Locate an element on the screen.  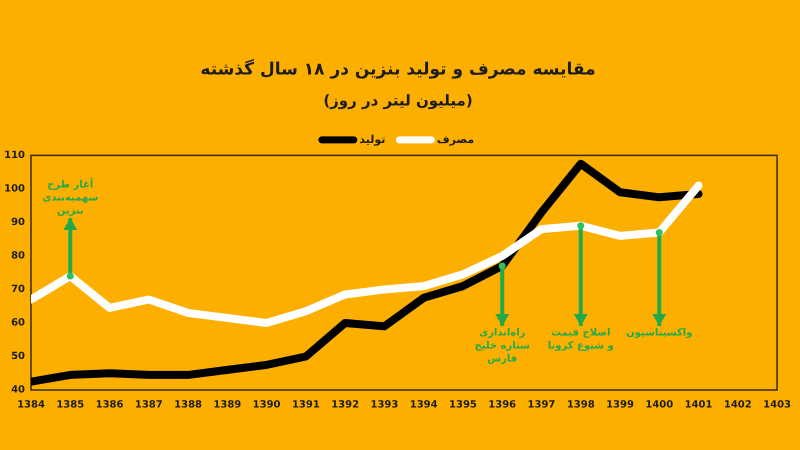
x-tick-label: 1392 is located at coordinates (345, 405).